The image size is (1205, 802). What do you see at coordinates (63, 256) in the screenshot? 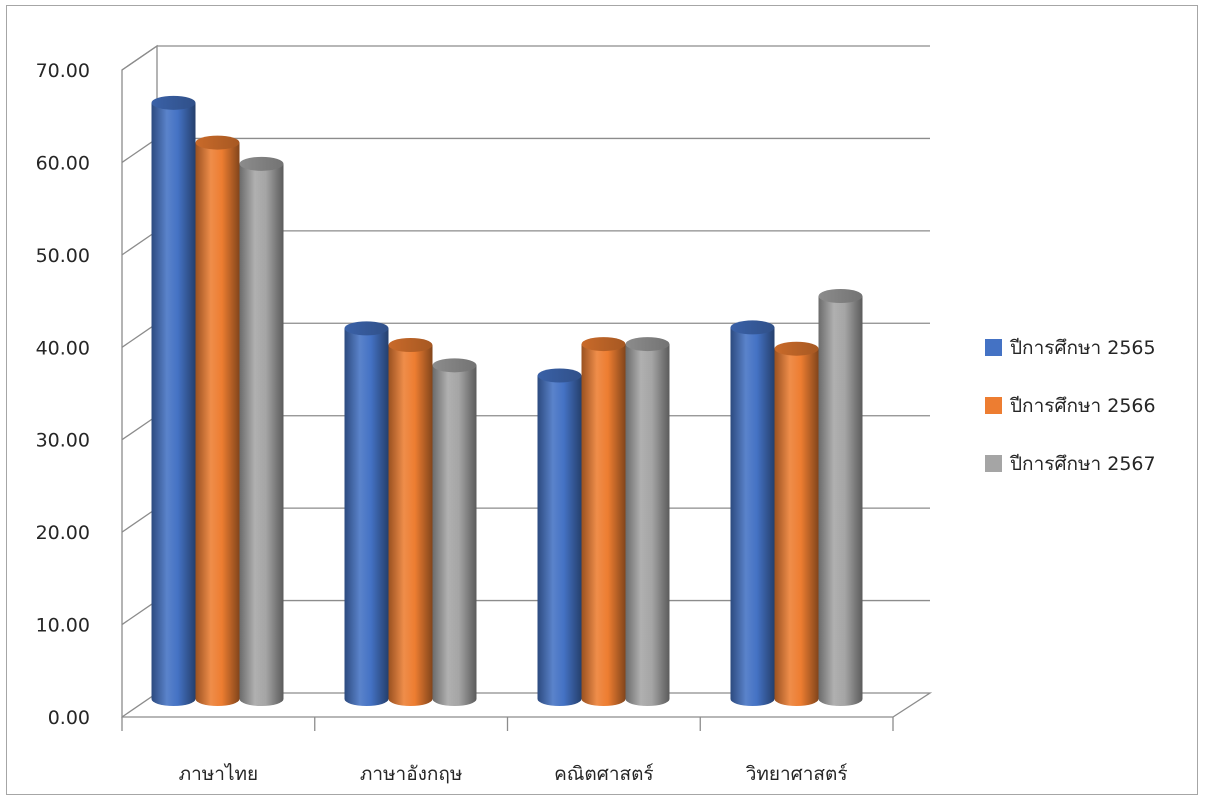
I see `y-tick-label-5: 50.00` at bounding box center [63, 256].